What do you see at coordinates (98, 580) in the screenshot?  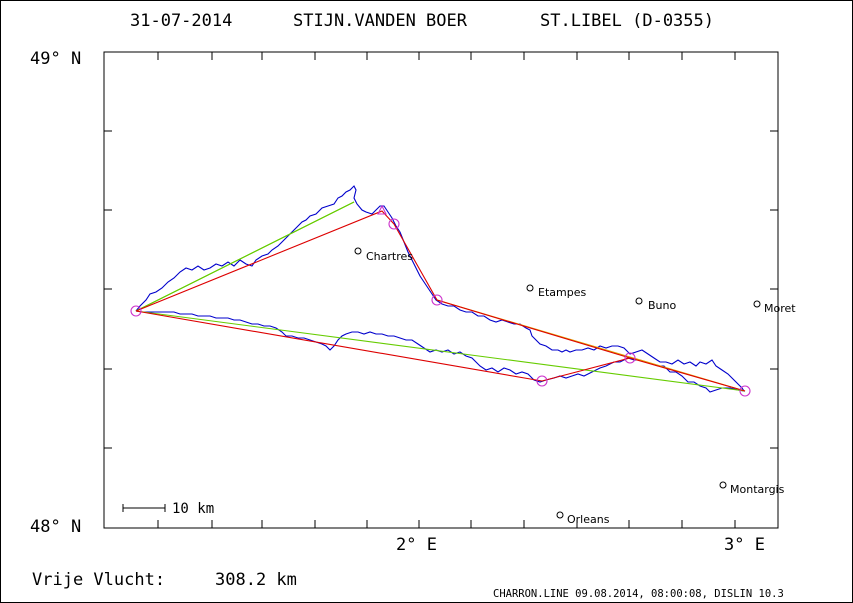 I see `distance-label: Vrije Vlucht:` at bounding box center [98, 580].